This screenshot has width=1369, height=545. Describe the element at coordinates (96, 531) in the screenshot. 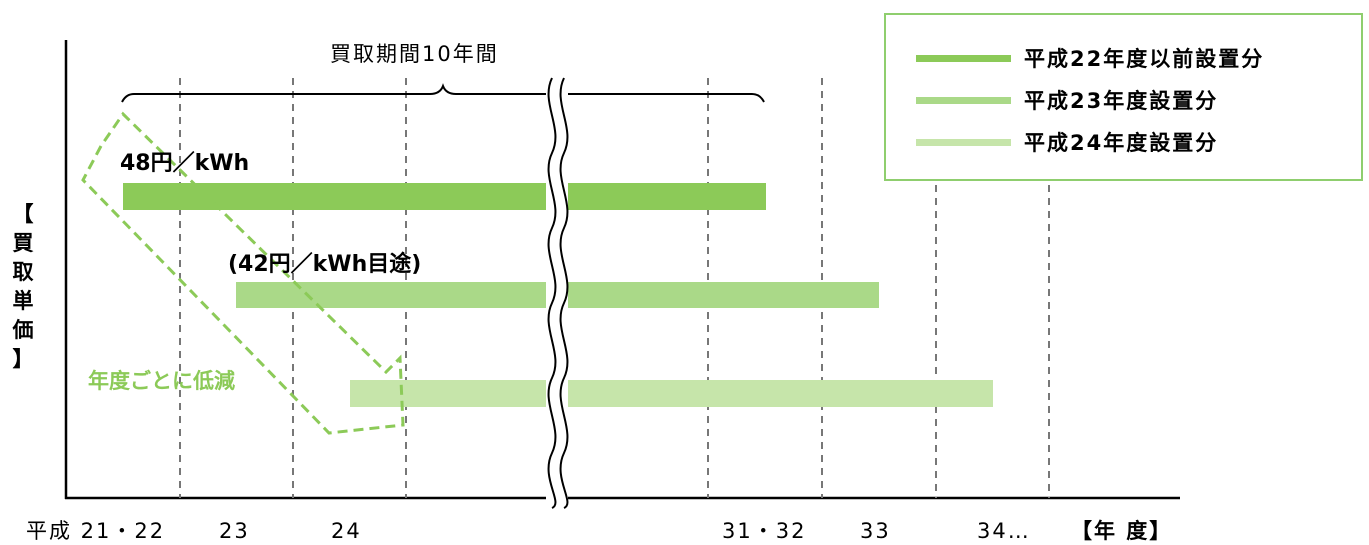

I see `x-tick-h21-22: 平成 21・22` at that location.